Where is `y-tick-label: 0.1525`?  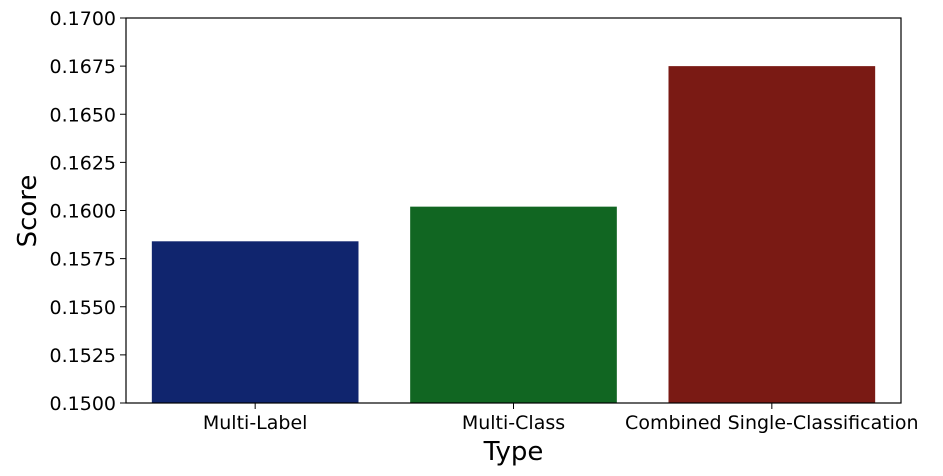 y-tick-label: 0.1525 is located at coordinates (83, 356).